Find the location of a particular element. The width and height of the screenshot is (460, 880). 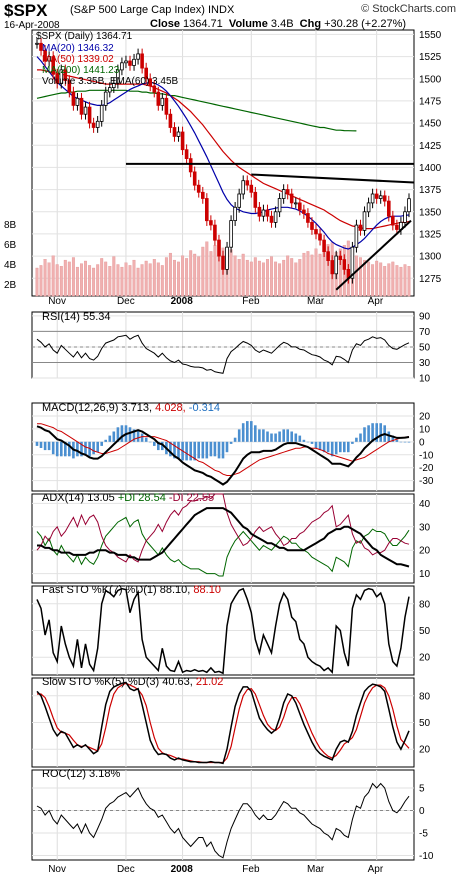

fast-sto-title: Fast STO %K(7) %D(1) 88.10, 88.10 is located at coordinates (131, 590).